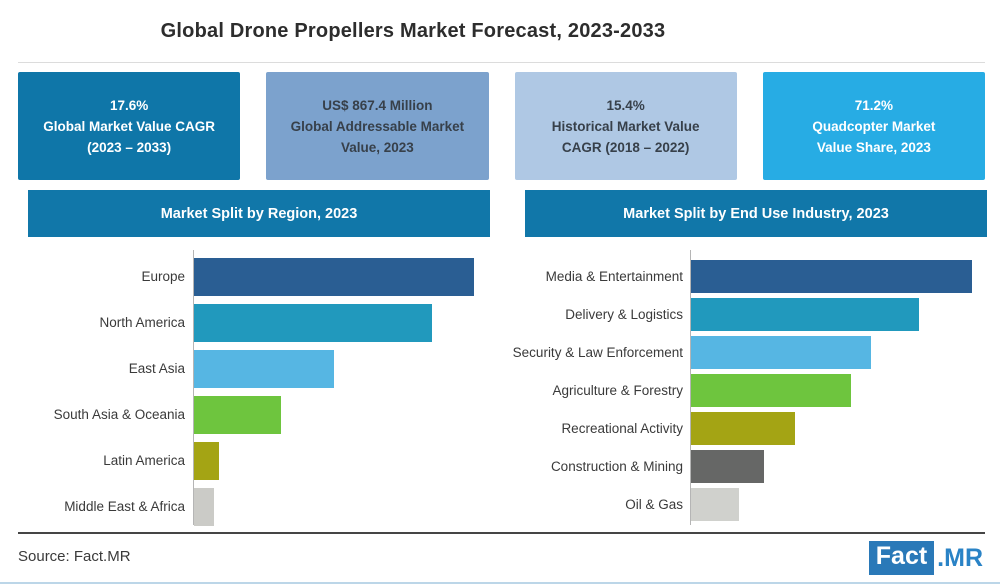 This screenshot has height=586, width=1000. What do you see at coordinates (625, 147) in the screenshot?
I see `stat-line: CAGR (2018 – 2022)` at bounding box center [625, 147].